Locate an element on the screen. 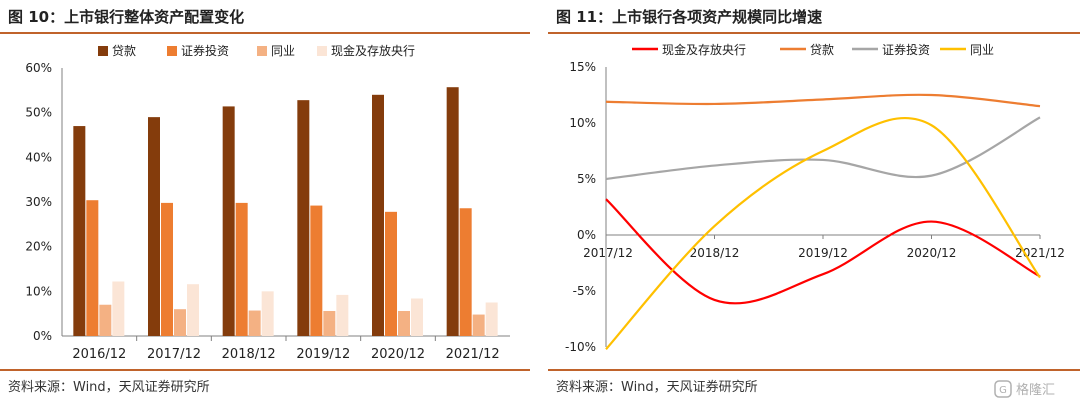  watermark-logo-mark is located at coordinates (1003, 389).